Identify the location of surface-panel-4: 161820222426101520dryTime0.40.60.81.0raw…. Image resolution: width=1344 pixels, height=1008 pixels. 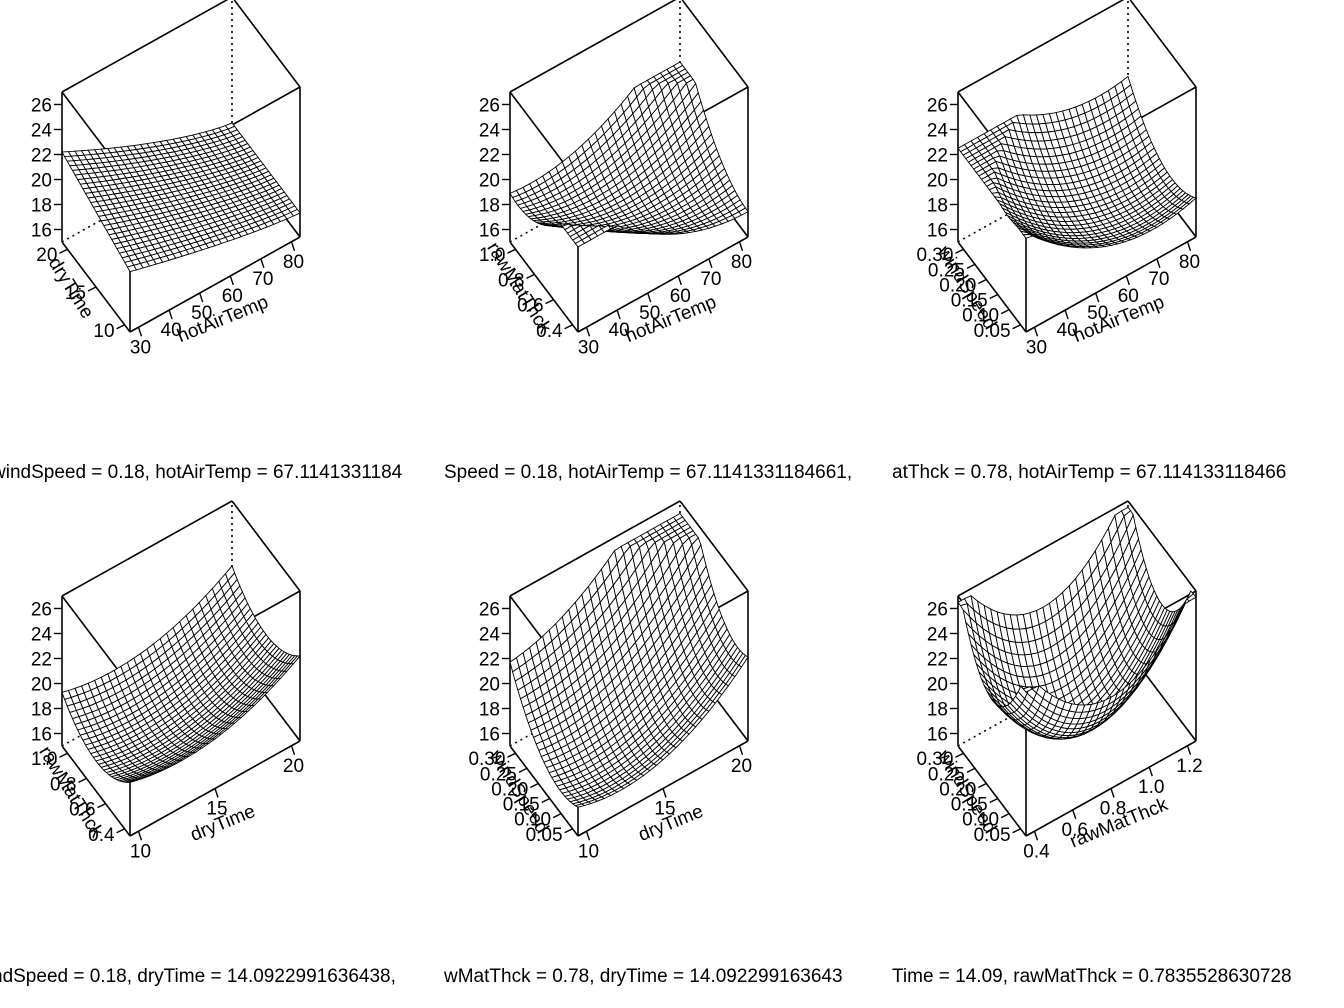
(167, 681).